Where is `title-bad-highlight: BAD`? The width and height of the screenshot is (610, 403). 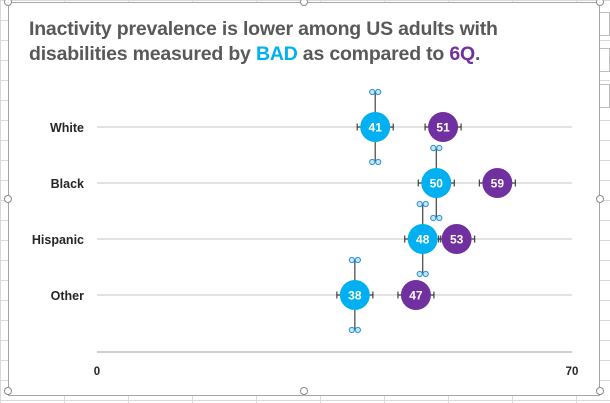
title-bad-highlight: BAD is located at coordinates (276, 54).